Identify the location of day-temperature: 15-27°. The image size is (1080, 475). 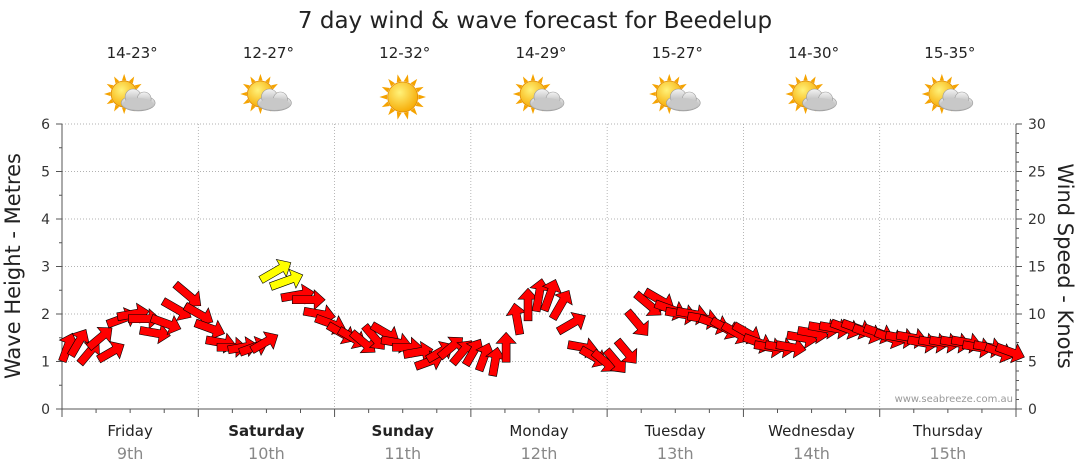
(677, 53).